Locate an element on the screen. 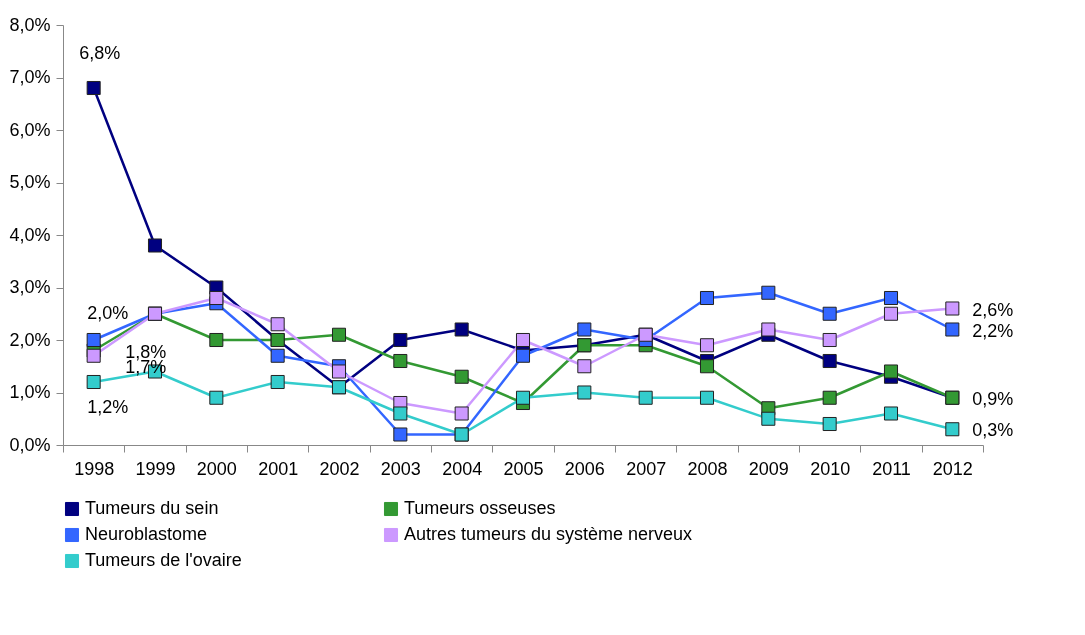 This screenshot has width=1085, height=635. y-tick-label: 1,0% is located at coordinates (30, 392).